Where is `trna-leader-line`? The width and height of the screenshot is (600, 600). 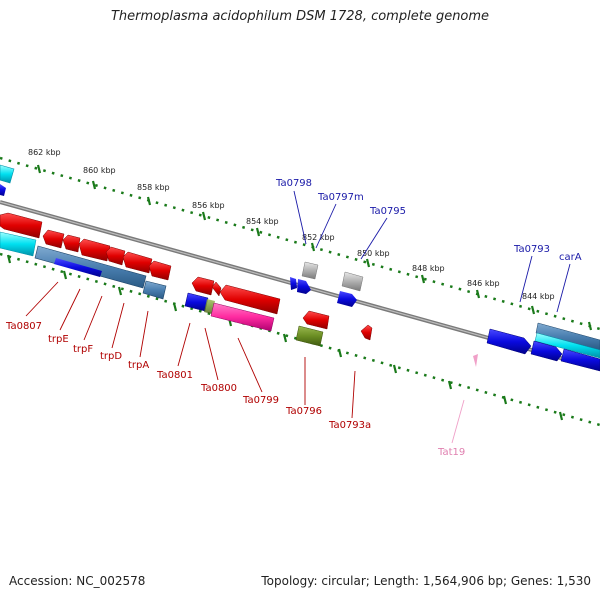
trna-leader-line is located at coordinates (458, 421).